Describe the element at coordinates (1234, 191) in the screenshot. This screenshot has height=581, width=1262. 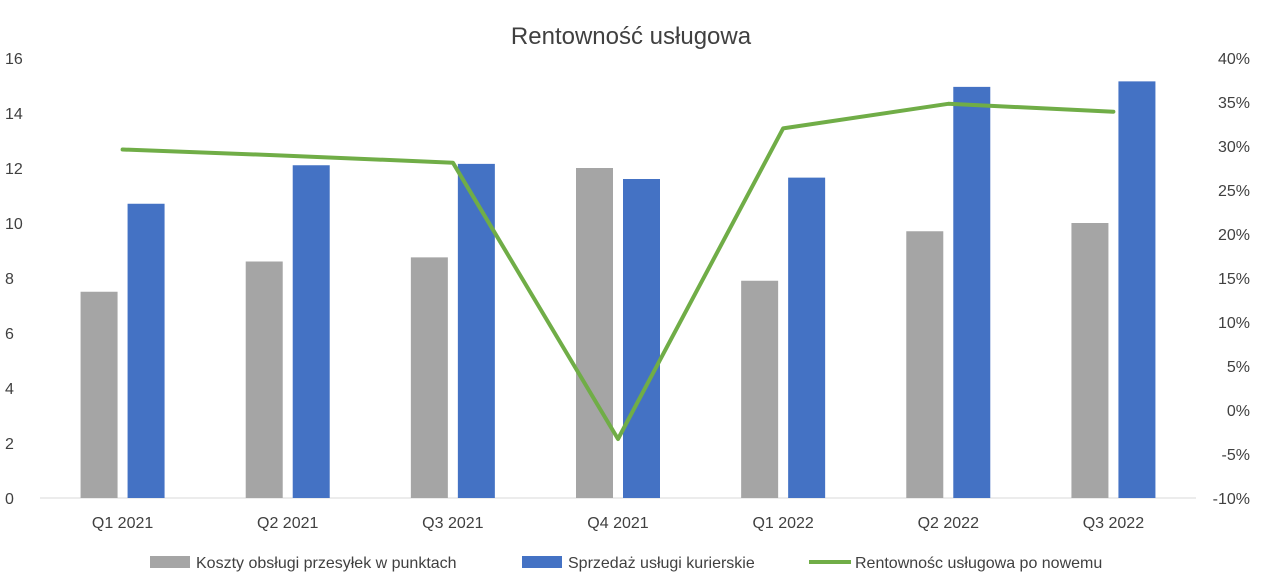
I see `right-axis-tick-label: 25%` at that location.